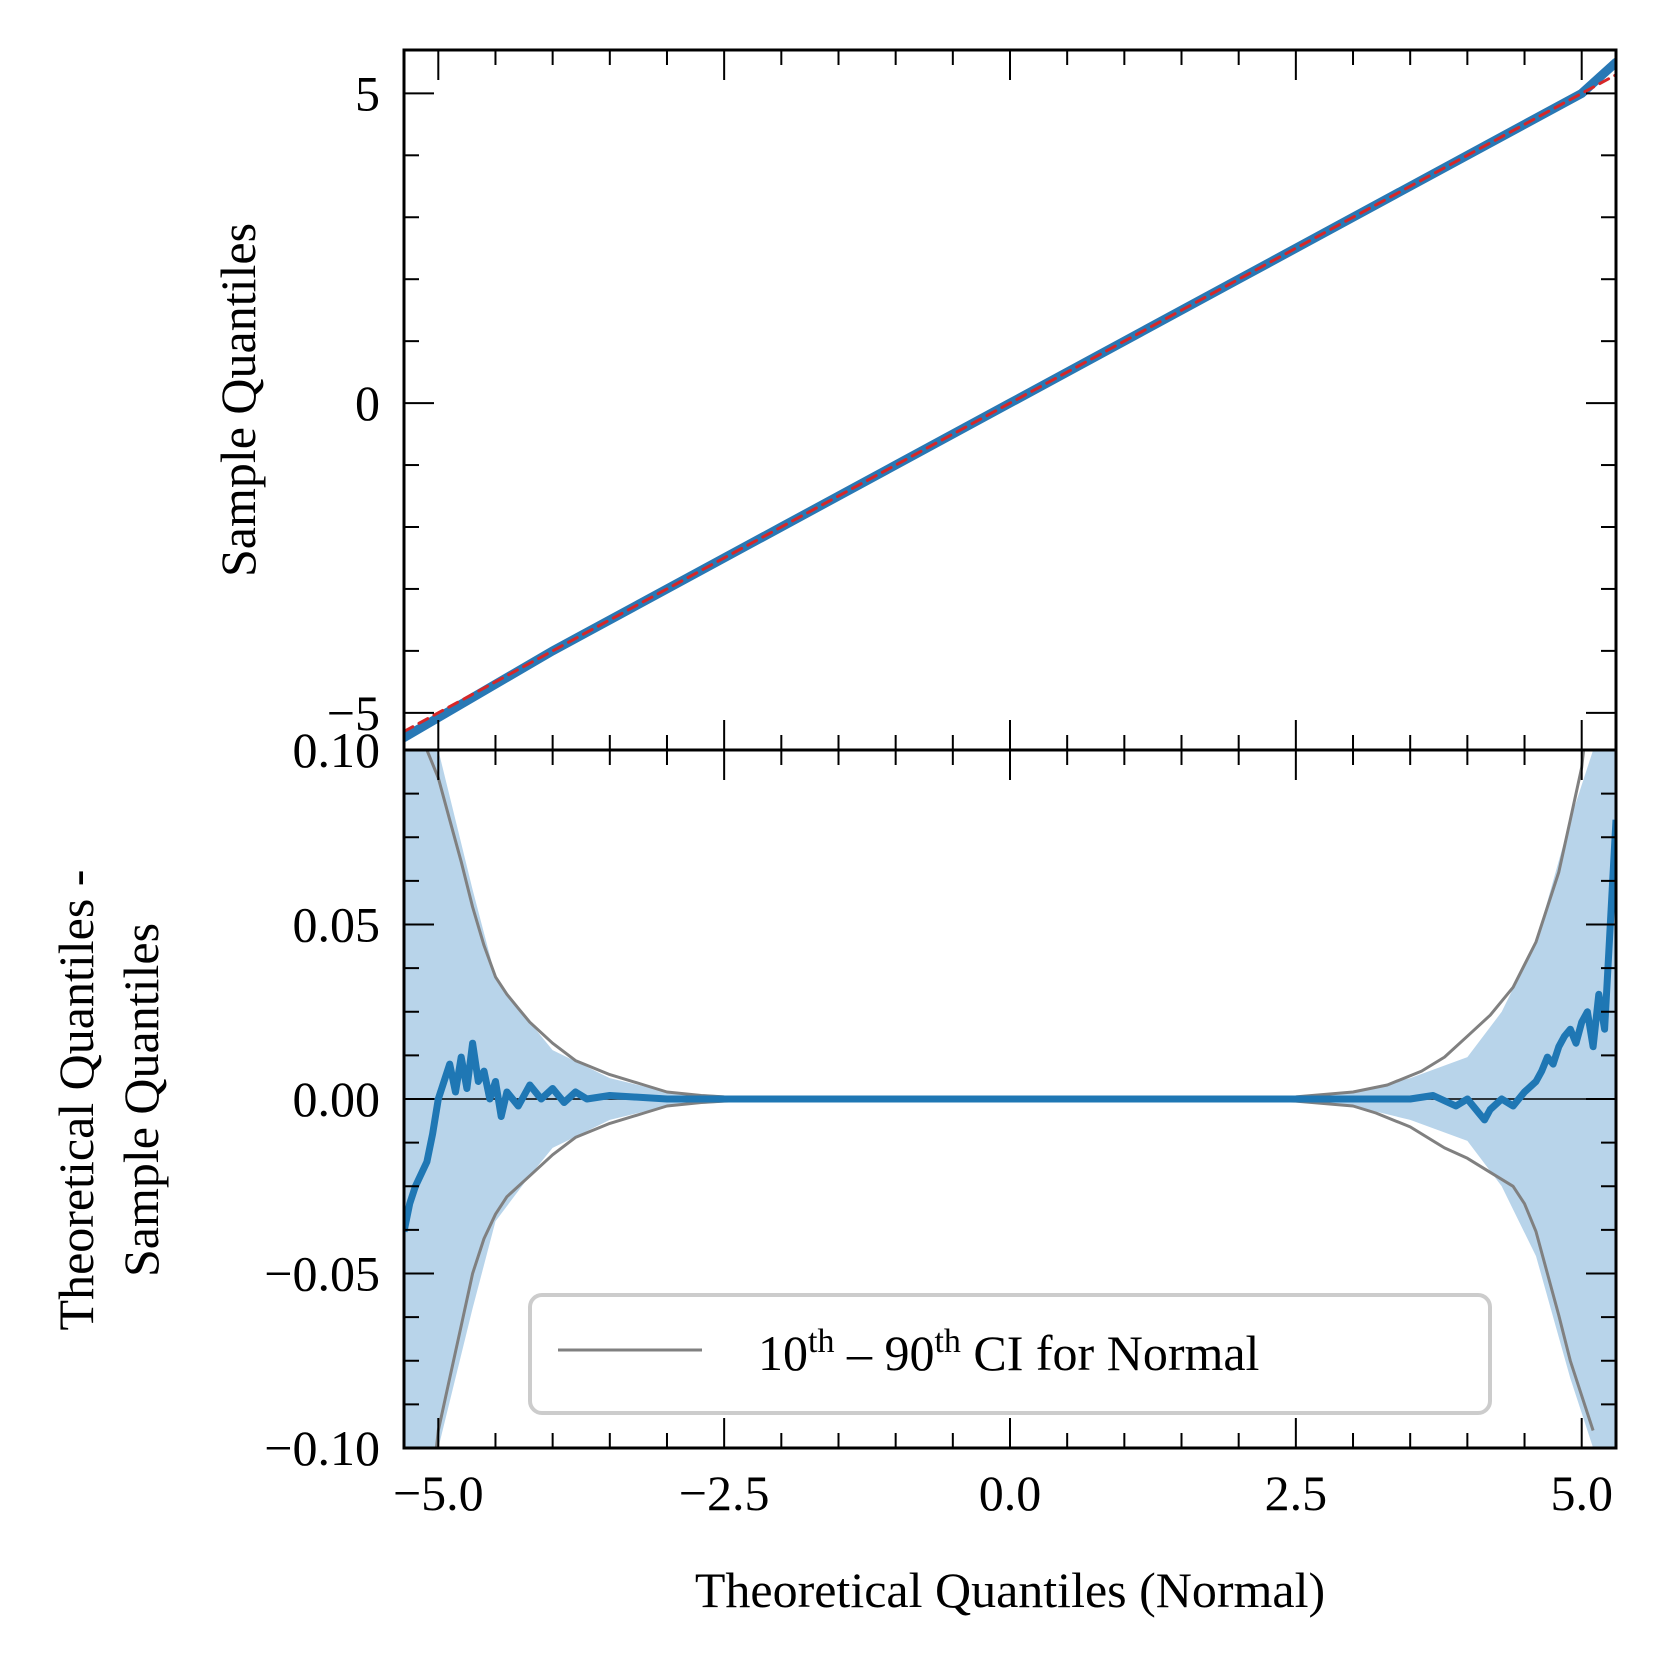 The height and width of the screenshot is (1662, 1663). I want to click on legend-base-1: 10, so click(783, 1353).